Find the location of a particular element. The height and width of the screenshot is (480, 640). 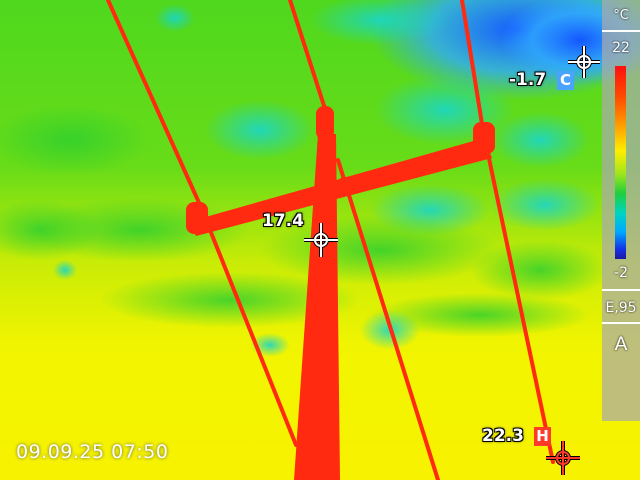

left-guy-wire is located at coordinates (248, 325).